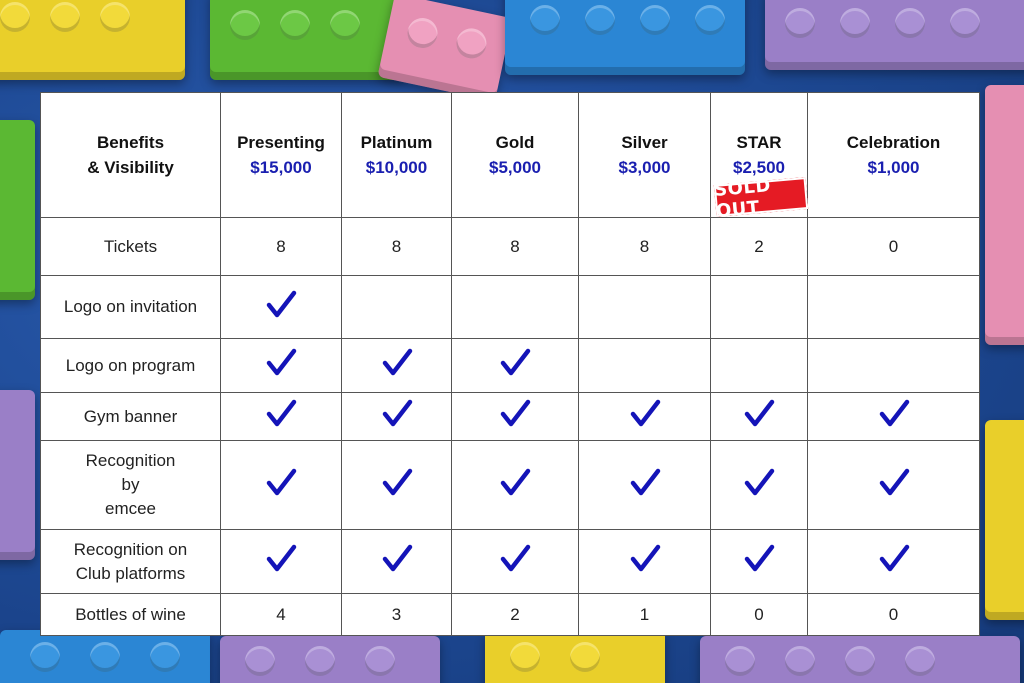 The height and width of the screenshot is (683, 1024). Describe the element at coordinates (759, 142) in the screenshot. I see `tier-name: STAR` at that location.